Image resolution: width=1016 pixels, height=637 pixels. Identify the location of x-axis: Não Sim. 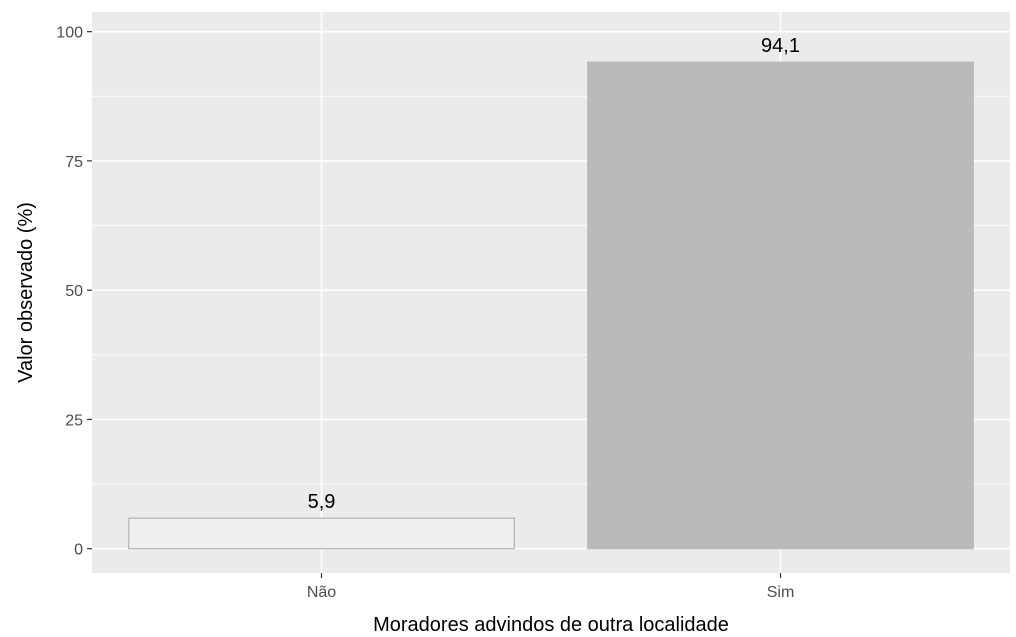
(550, 587).